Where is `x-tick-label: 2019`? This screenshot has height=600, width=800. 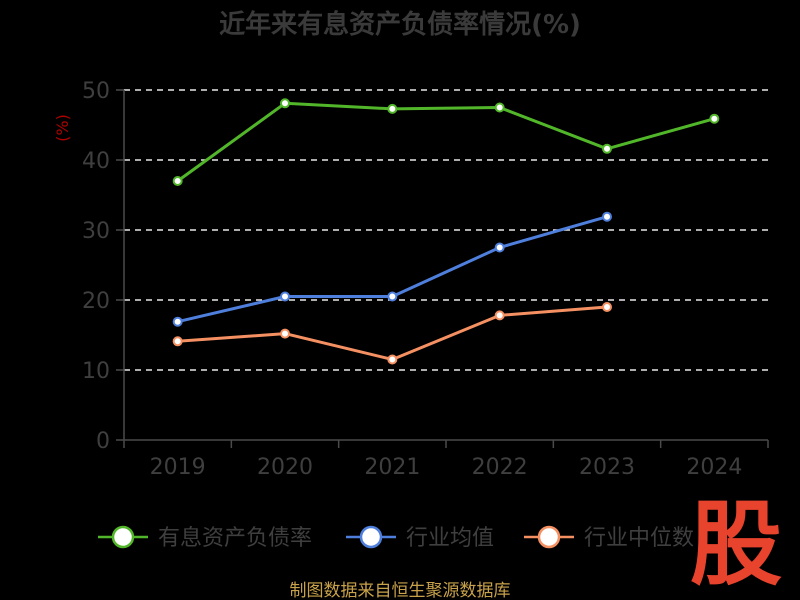 x-tick-label: 2019 is located at coordinates (178, 467).